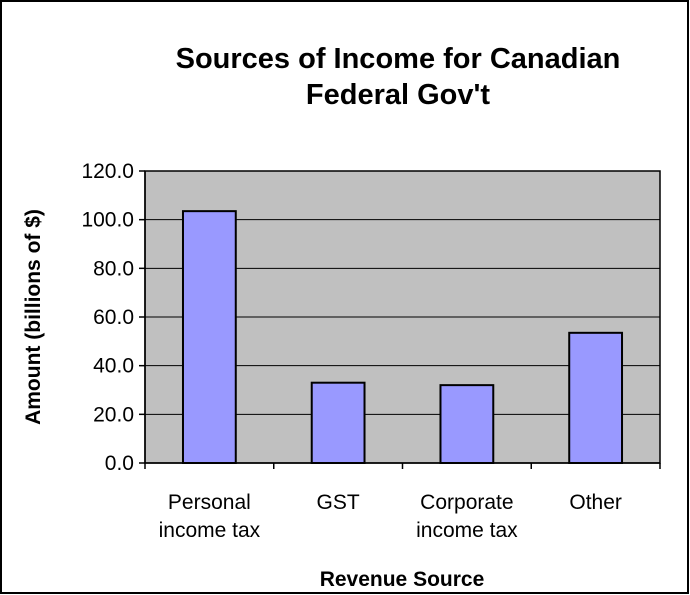 The image size is (690, 595). What do you see at coordinates (398, 95) in the screenshot?
I see `chart-title-line-2: Federal Gov't` at bounding box center [398, 95].